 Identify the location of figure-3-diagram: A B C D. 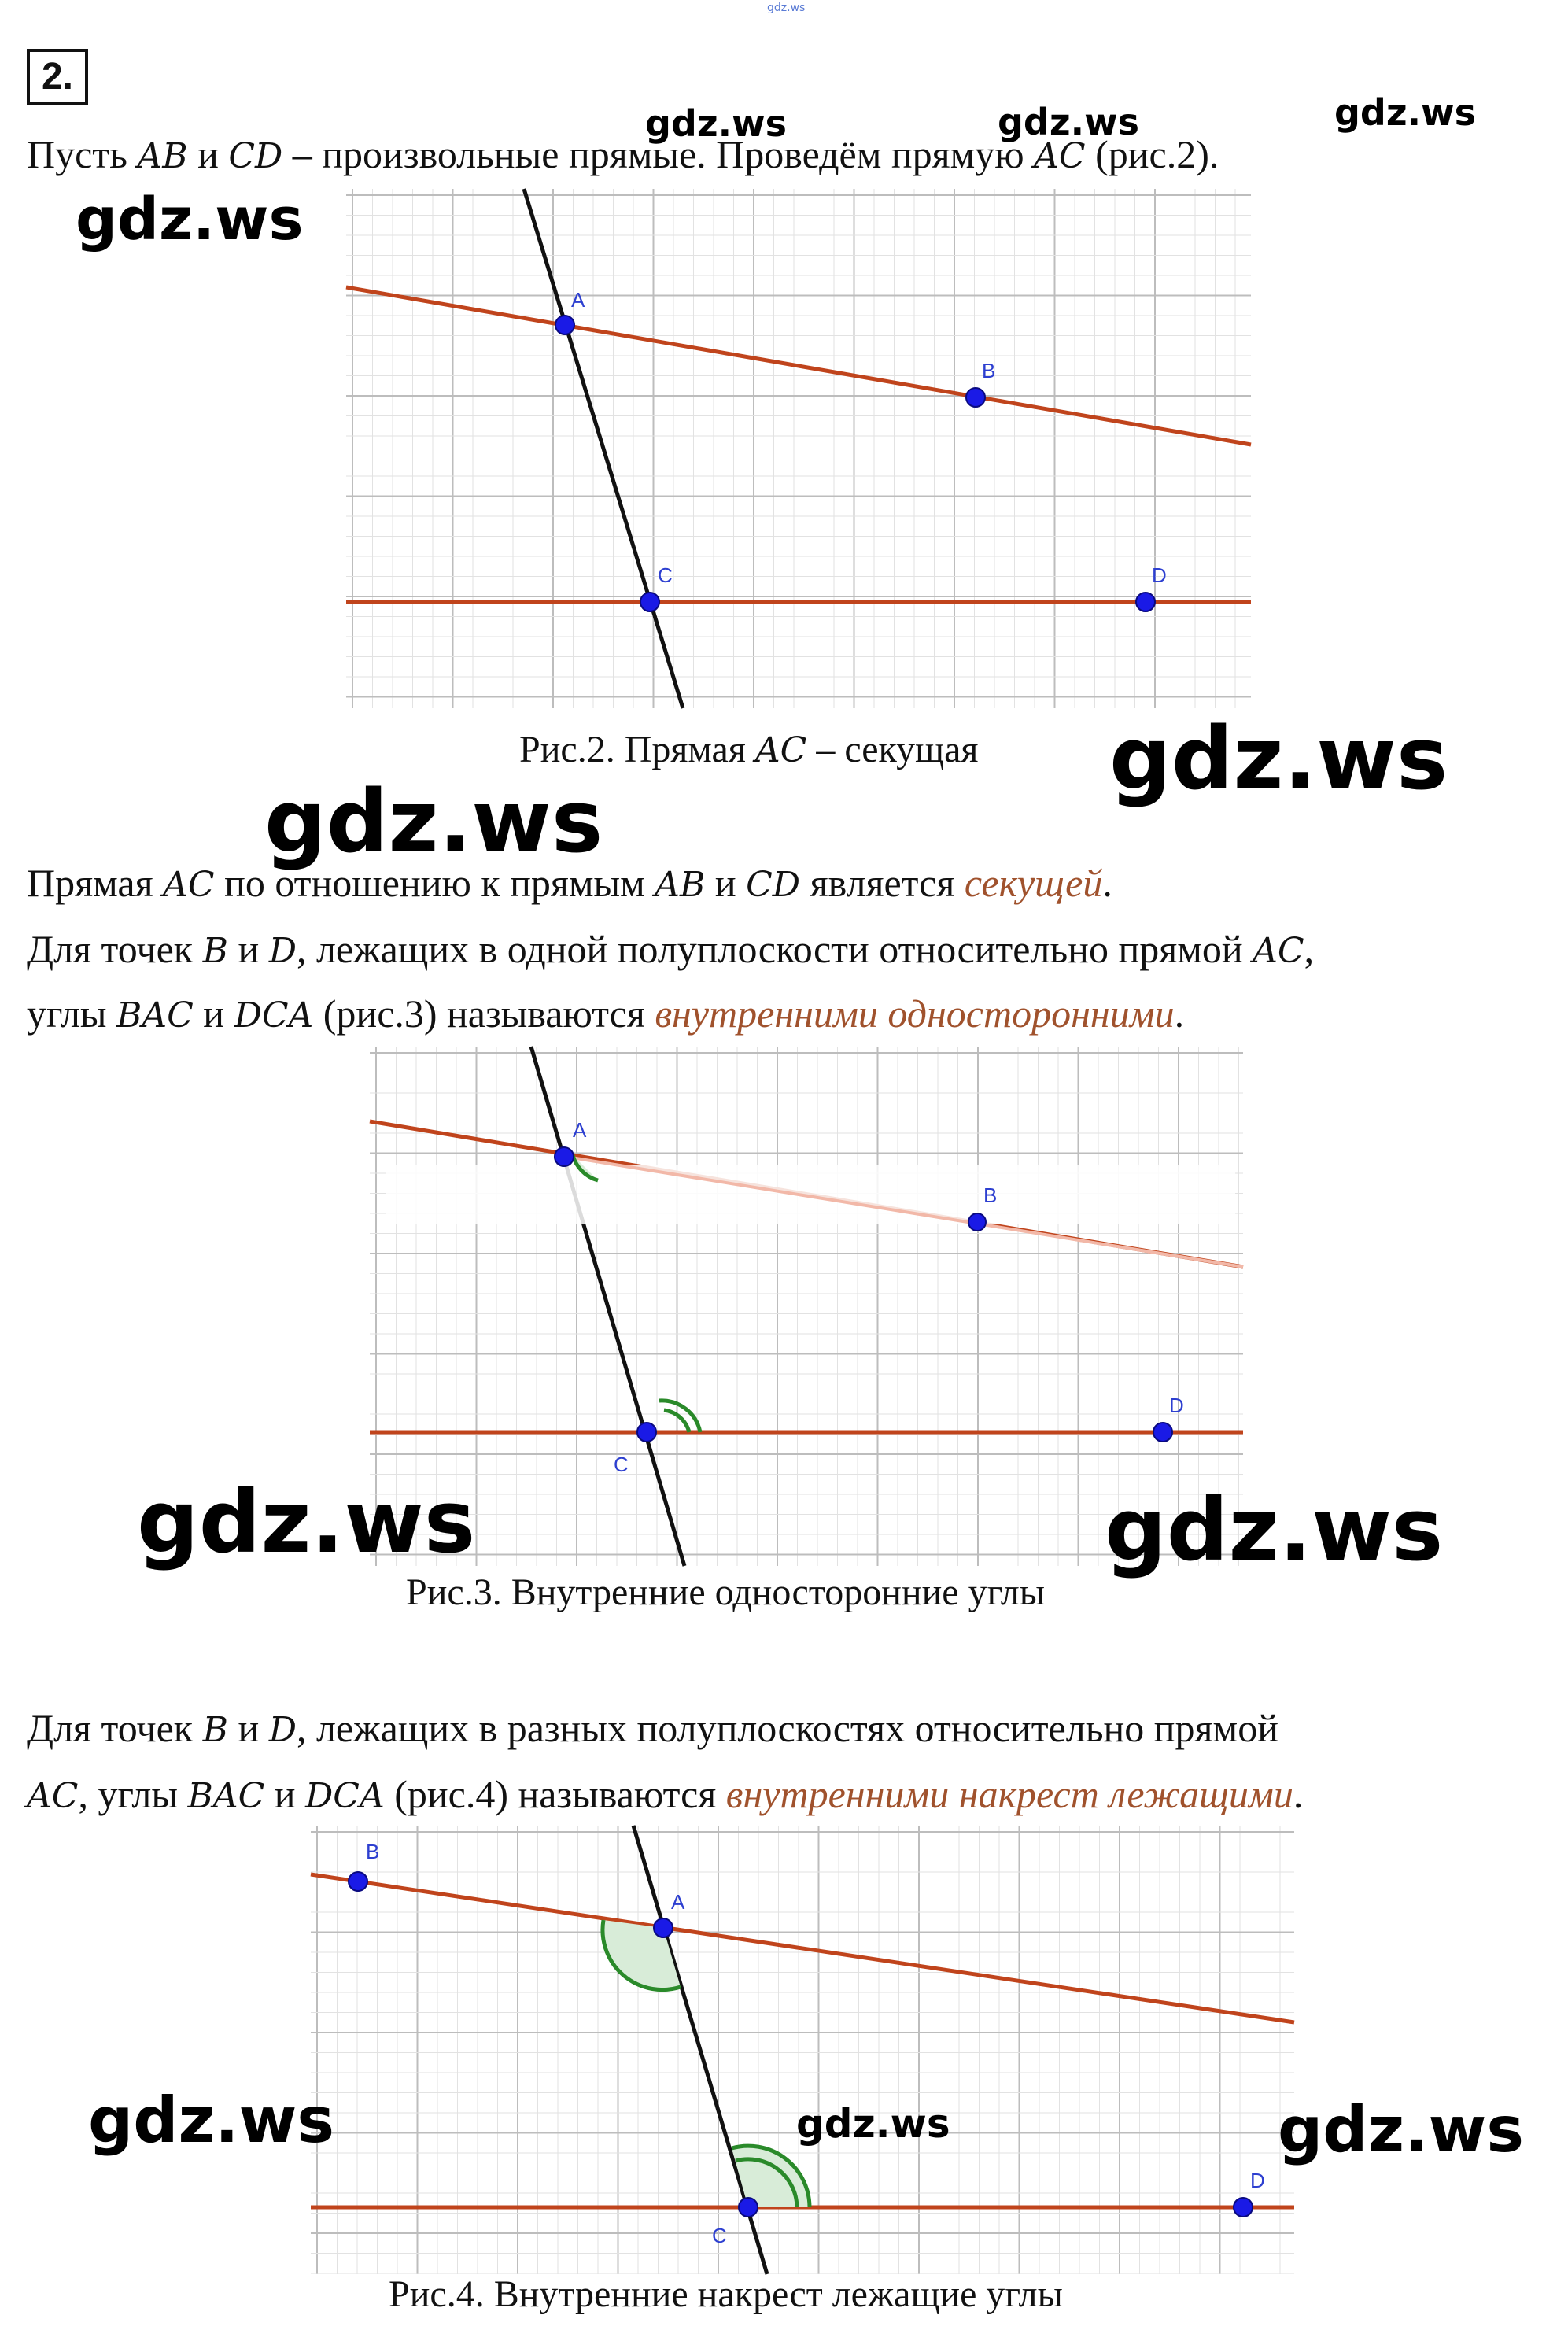
(806, 1306).